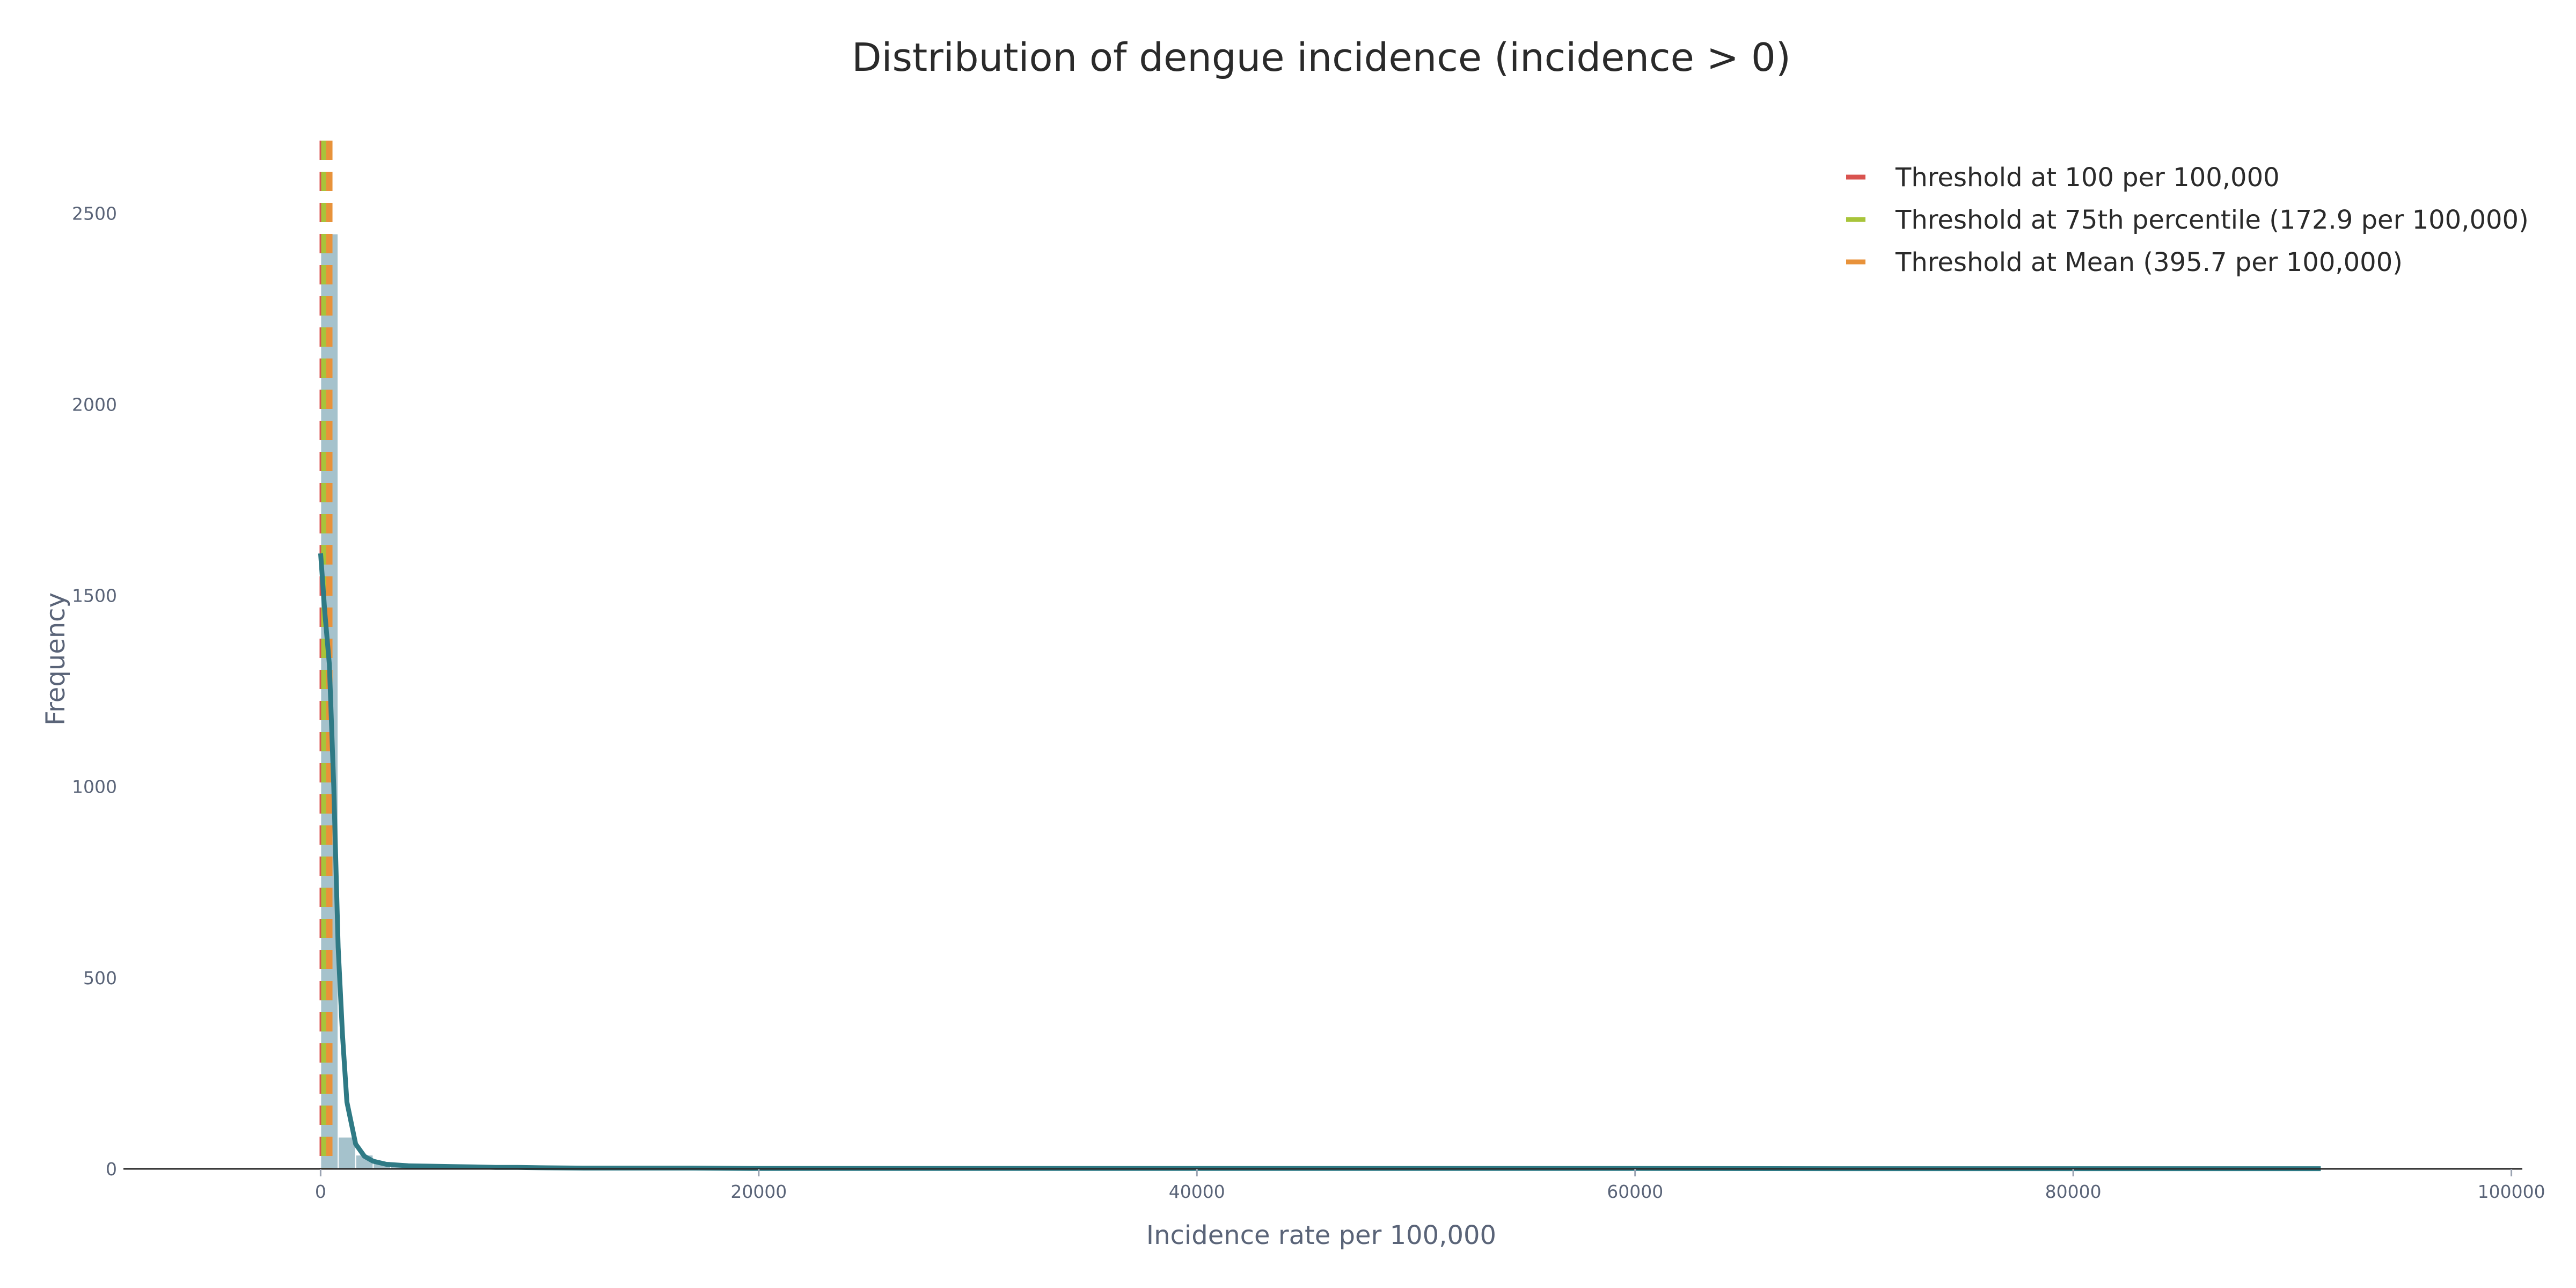  I want to click on x-tick-label: 100000, so click(2511, 1191).